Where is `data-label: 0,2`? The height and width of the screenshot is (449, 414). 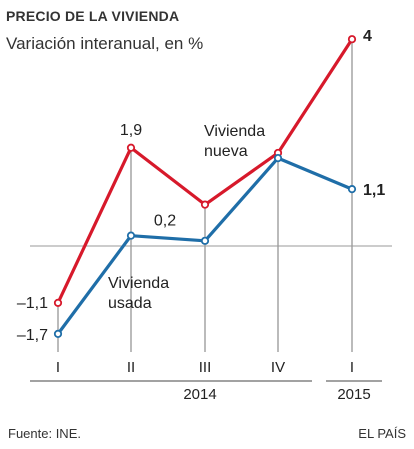 data-label: 0,2 is located at coordinates (165, 221).